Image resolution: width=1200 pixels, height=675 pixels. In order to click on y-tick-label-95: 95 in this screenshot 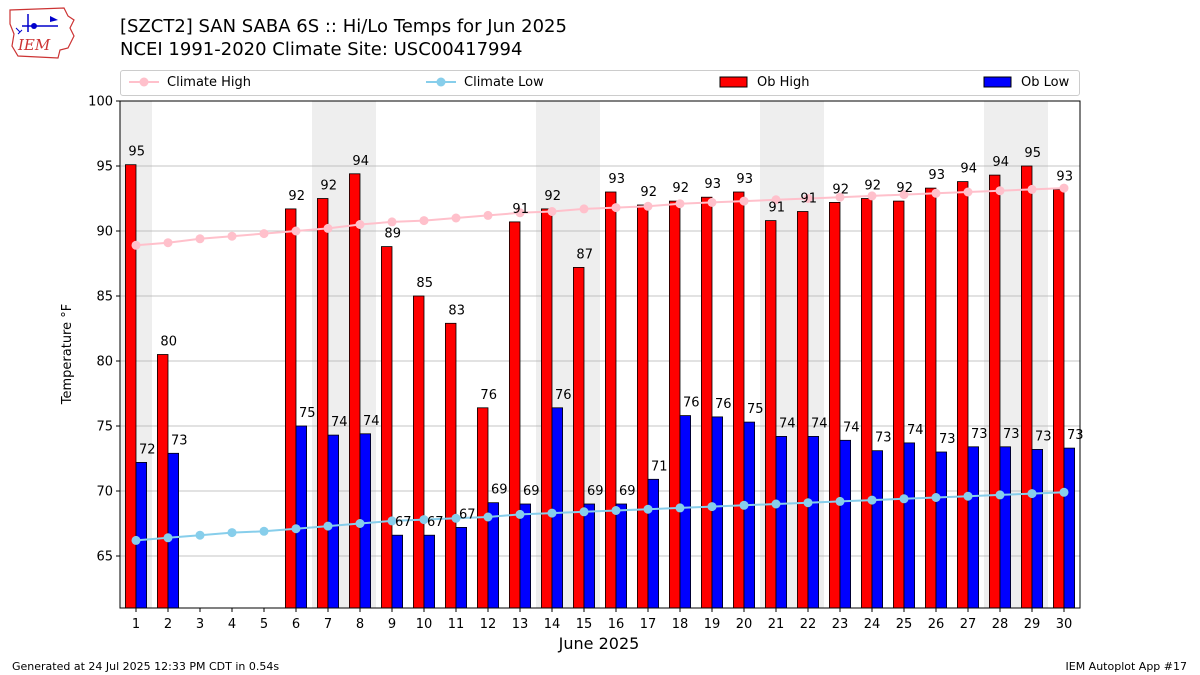, I will do `click(104, 167)`.